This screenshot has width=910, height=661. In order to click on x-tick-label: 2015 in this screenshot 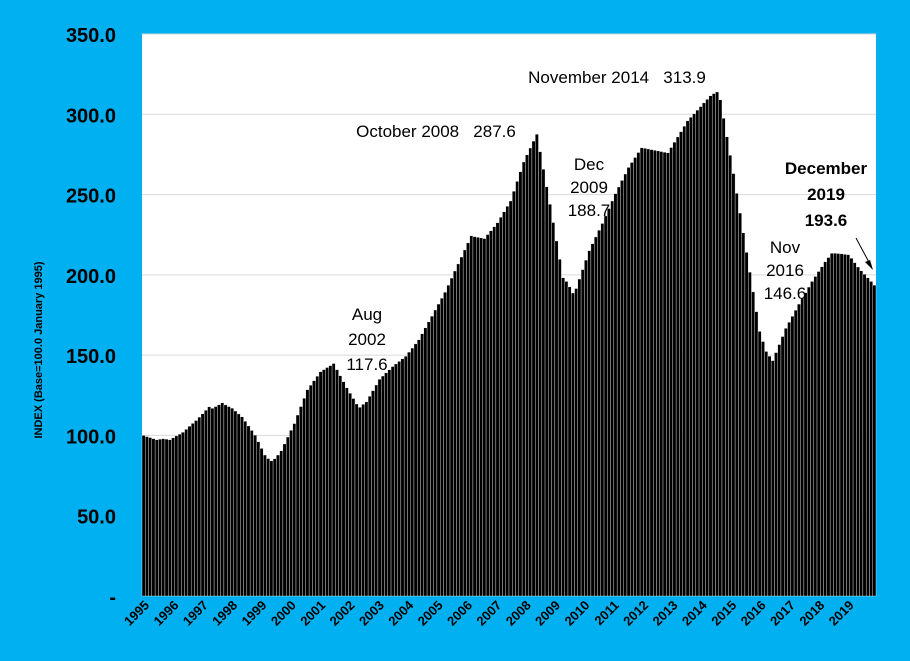, I will do `click(723, 613)`.